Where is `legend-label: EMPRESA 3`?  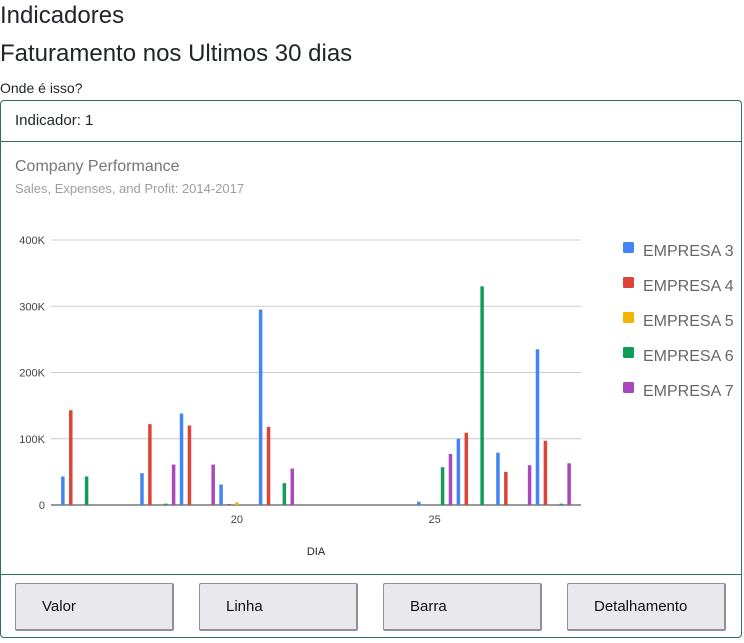
legend-label: EMPRESA 3 is located at coordinates (688, 251).